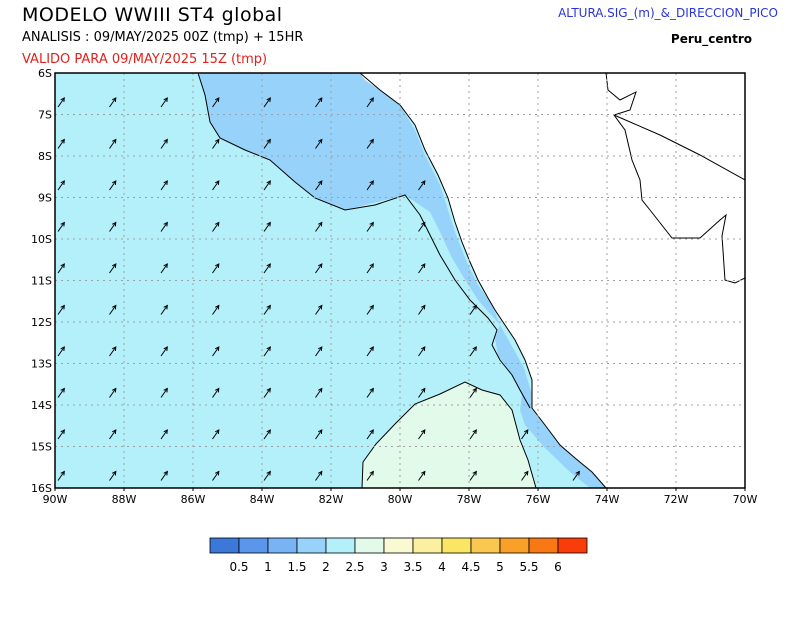 This screenshot has height=618, width=800. Describe the element at coordinates (41, 364) in the screenshot. I see `latitude-label: 13S` at that location.